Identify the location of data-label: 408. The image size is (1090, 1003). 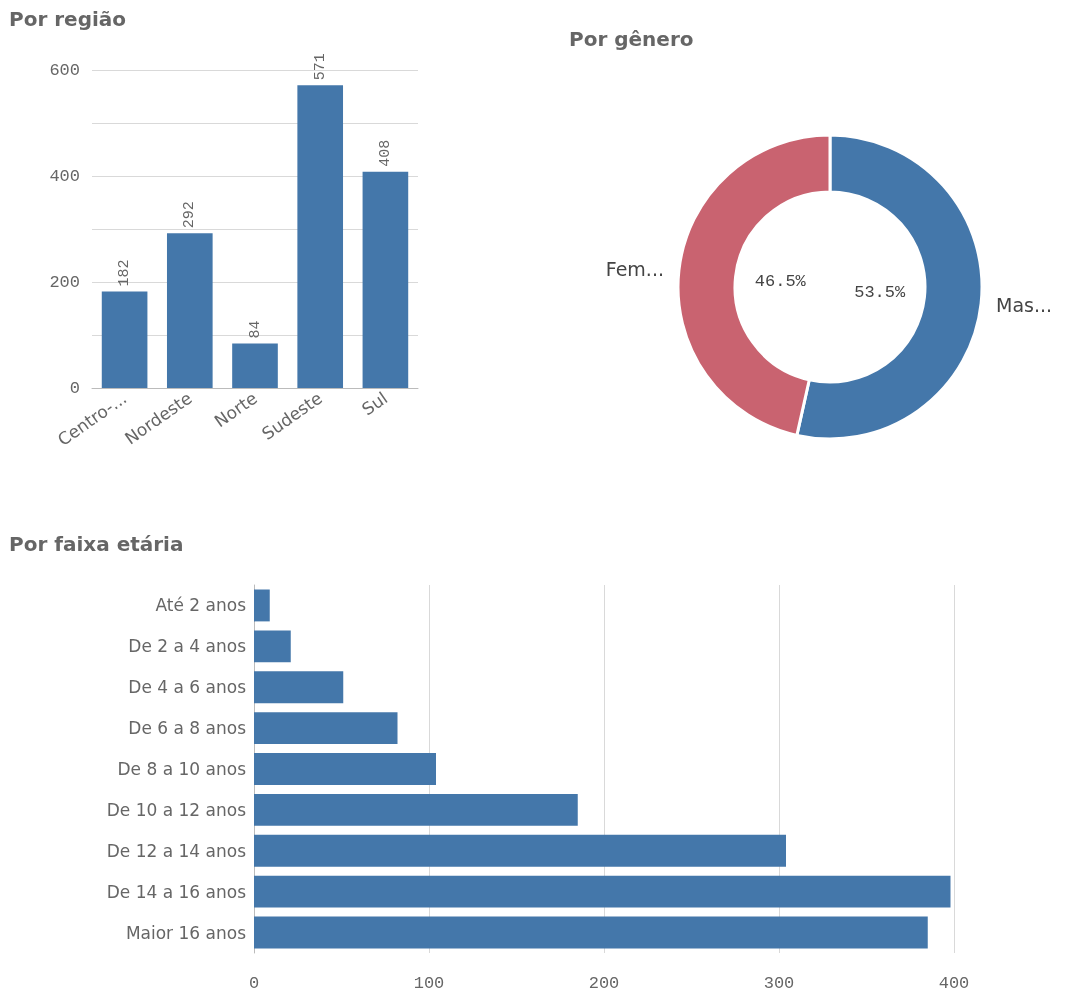
(385, 153).